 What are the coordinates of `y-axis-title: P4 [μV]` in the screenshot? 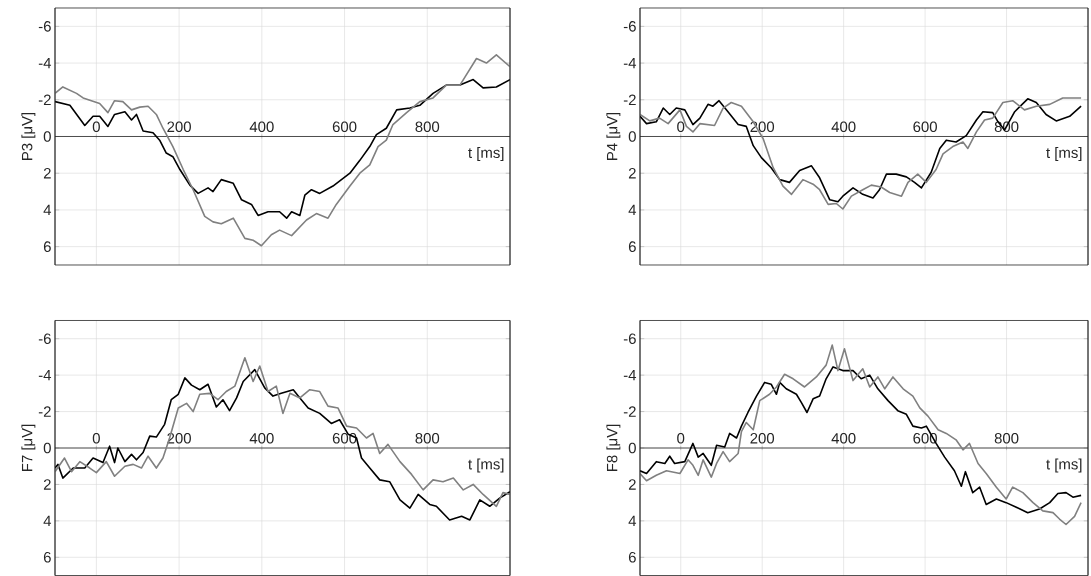 It's located at (613, 136).